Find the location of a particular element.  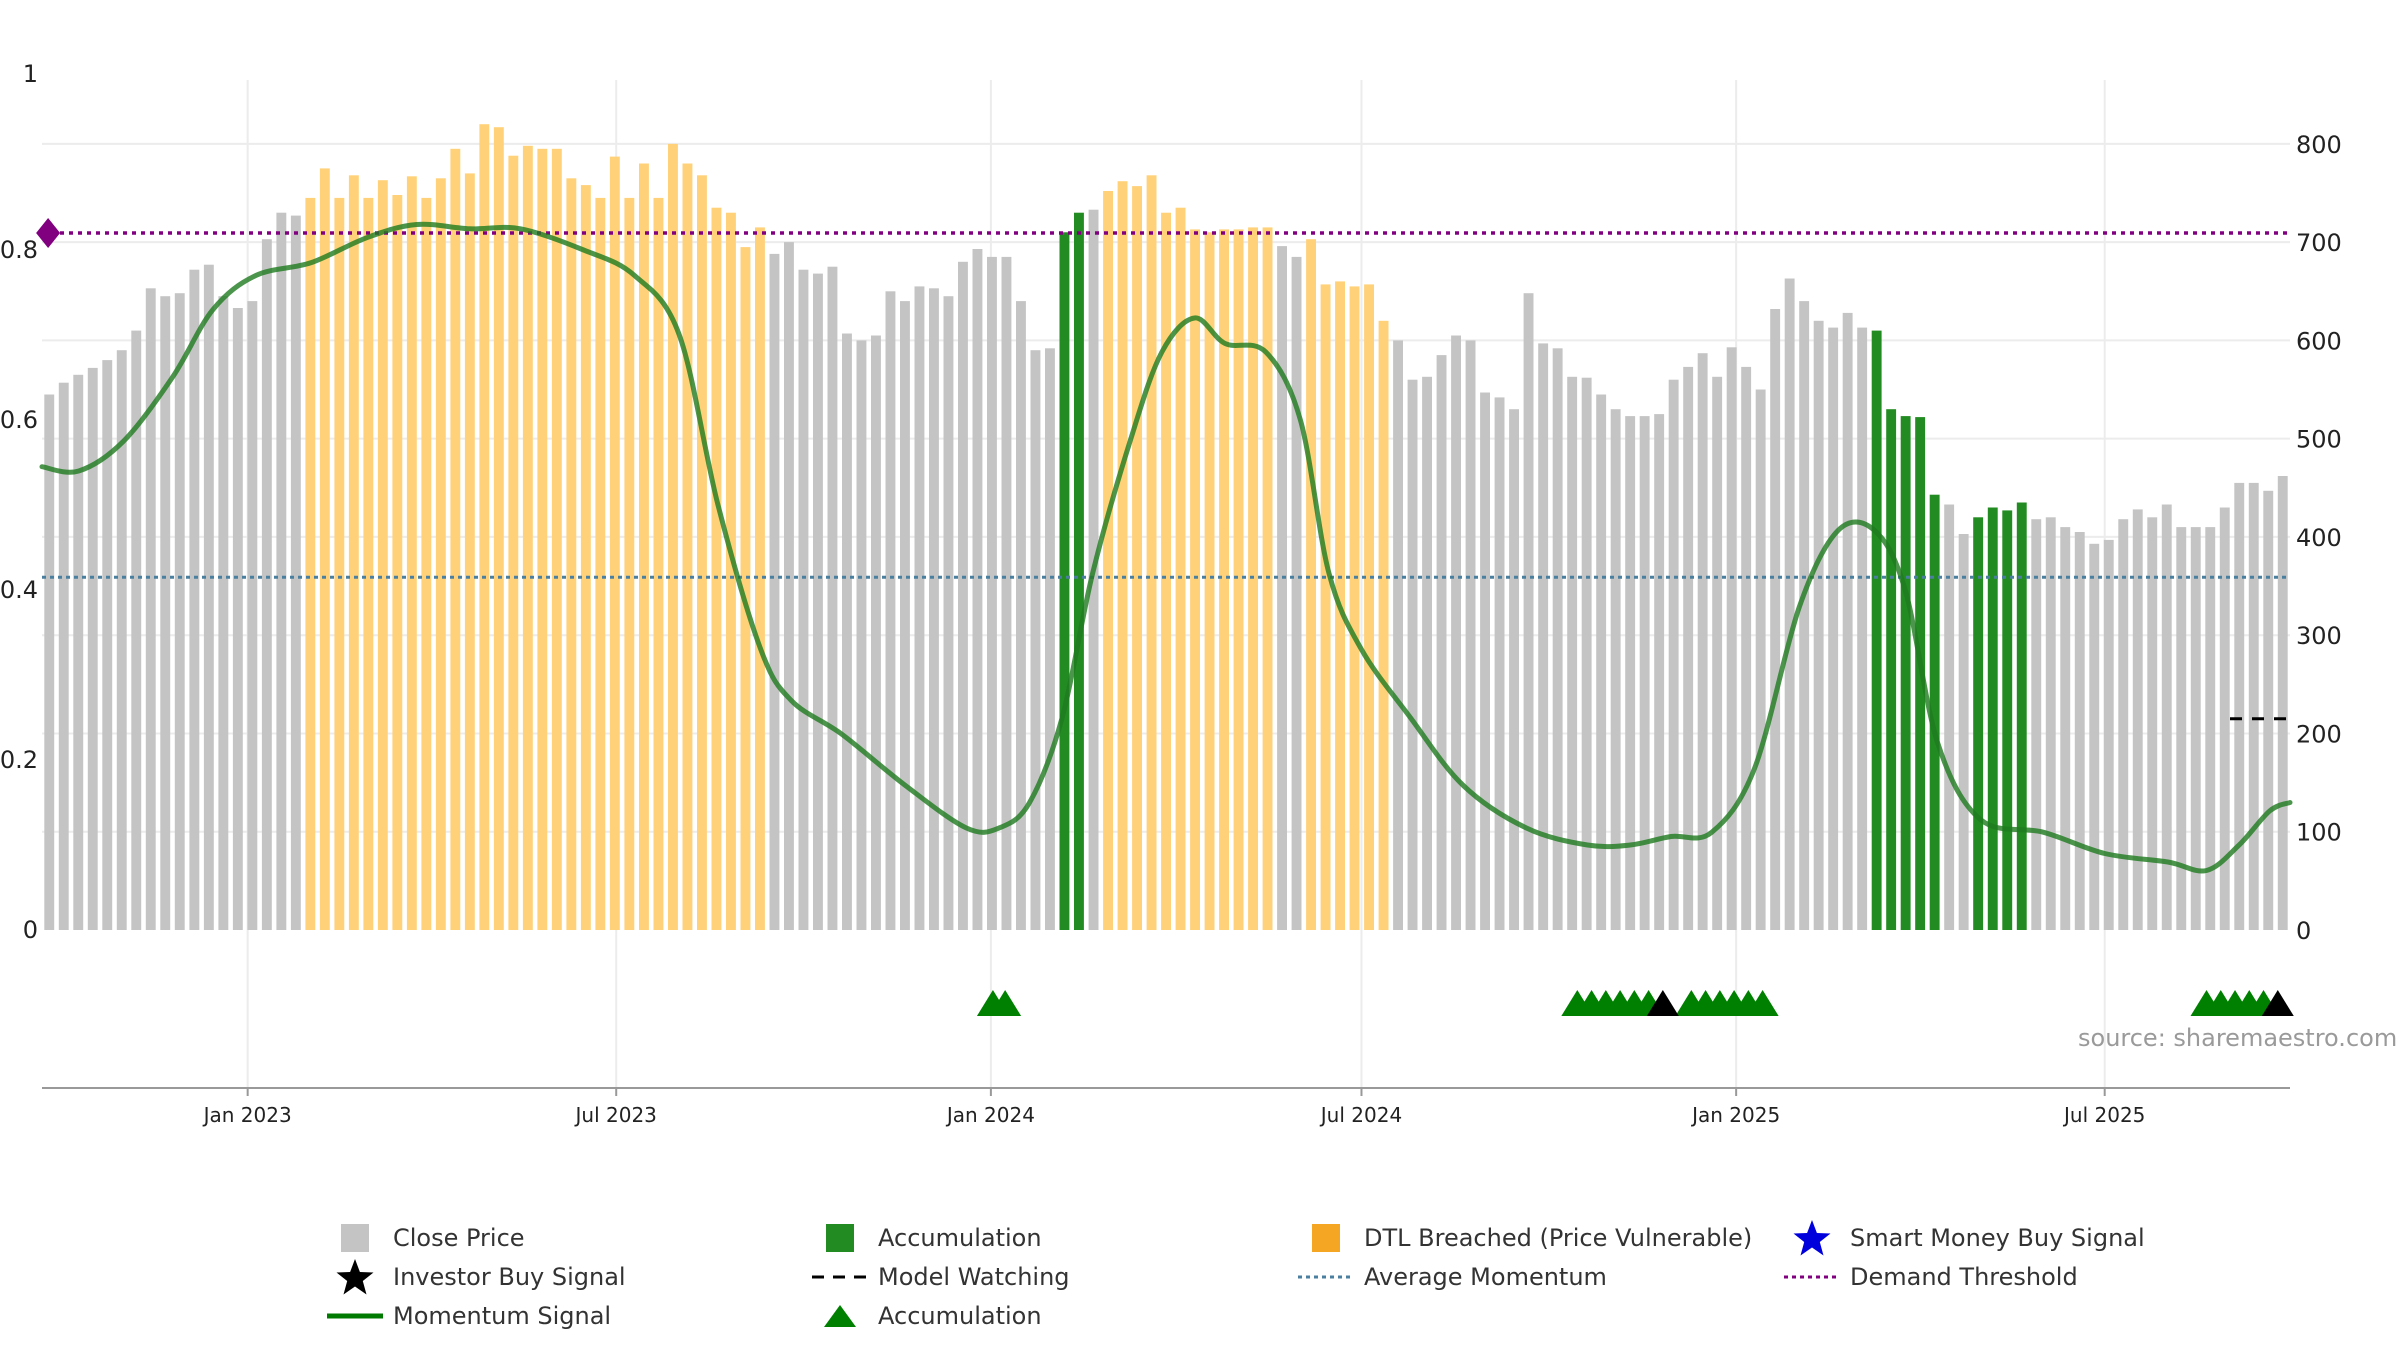

legend-label: Momentum Signal is located at coordinates (502, 1316).